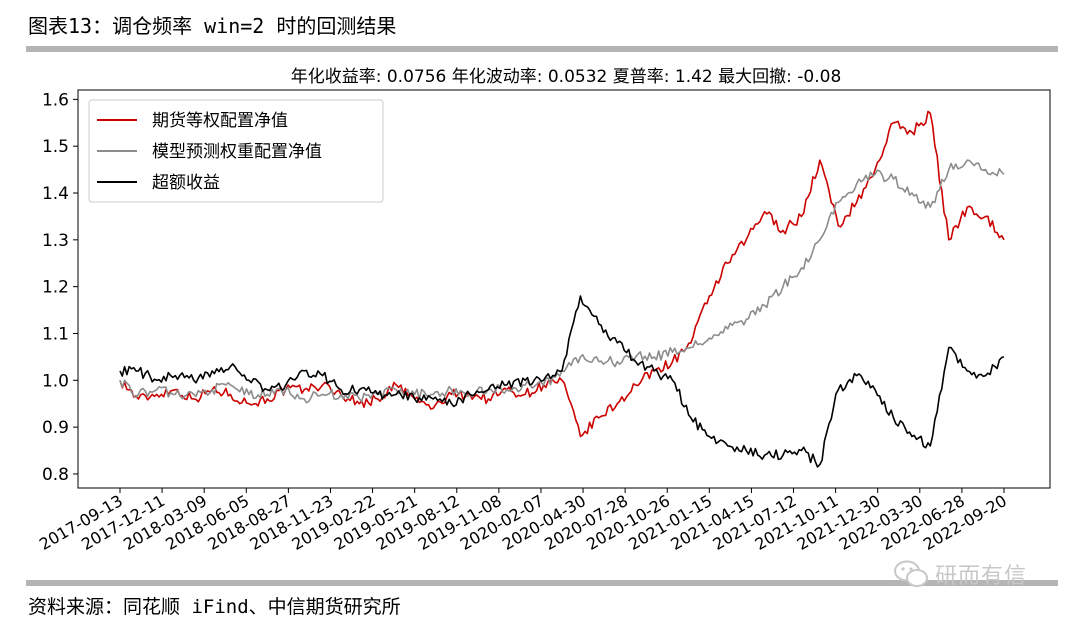 This screenshot has height=623, width=1080. Describe the element at coordinates (55, 194) in the screenshot. I see `y-tick-label: 1.4` at that location.